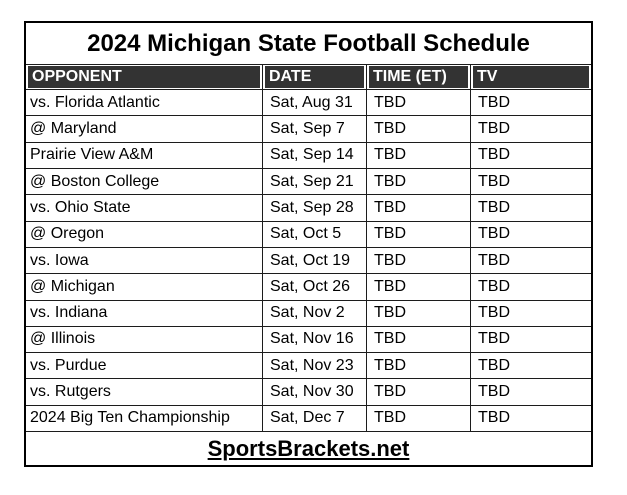  Describe the element at coordinates (314, 392) in the screenshot. I see `date-cell: Sat, Nov 30` at that location.